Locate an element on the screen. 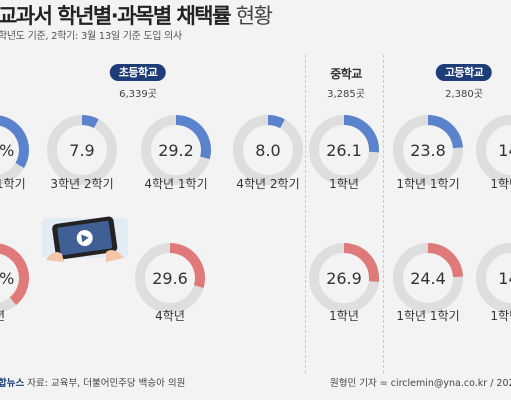  divider-high is located at coordinates (383, 214).